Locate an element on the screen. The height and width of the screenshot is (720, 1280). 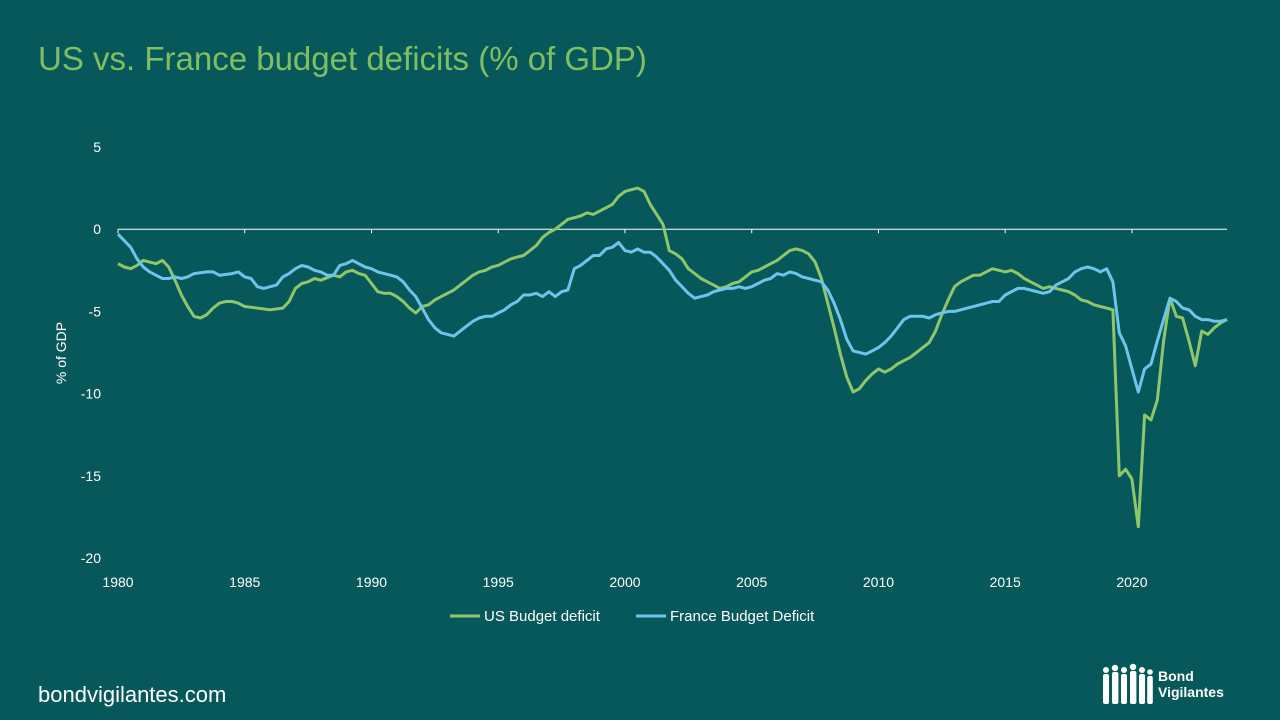
y-axis-ticks: 5 0 -5 -10 -15 -20 is located at coordinates (91, 352).